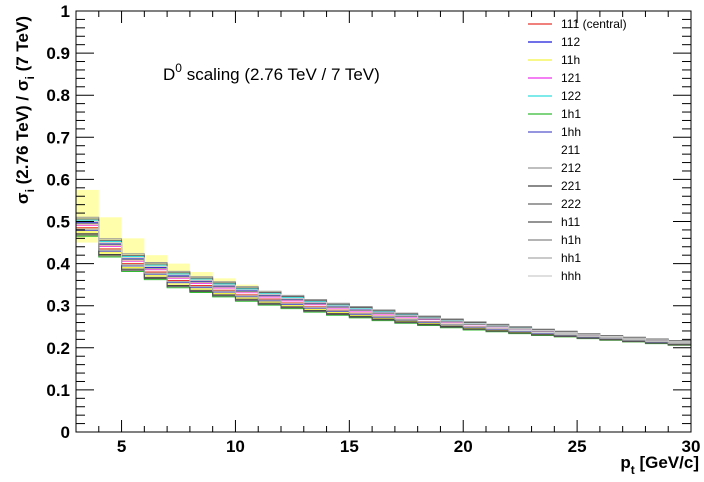  I want to click on y-tick-label: 0.2, so click(58, 348).